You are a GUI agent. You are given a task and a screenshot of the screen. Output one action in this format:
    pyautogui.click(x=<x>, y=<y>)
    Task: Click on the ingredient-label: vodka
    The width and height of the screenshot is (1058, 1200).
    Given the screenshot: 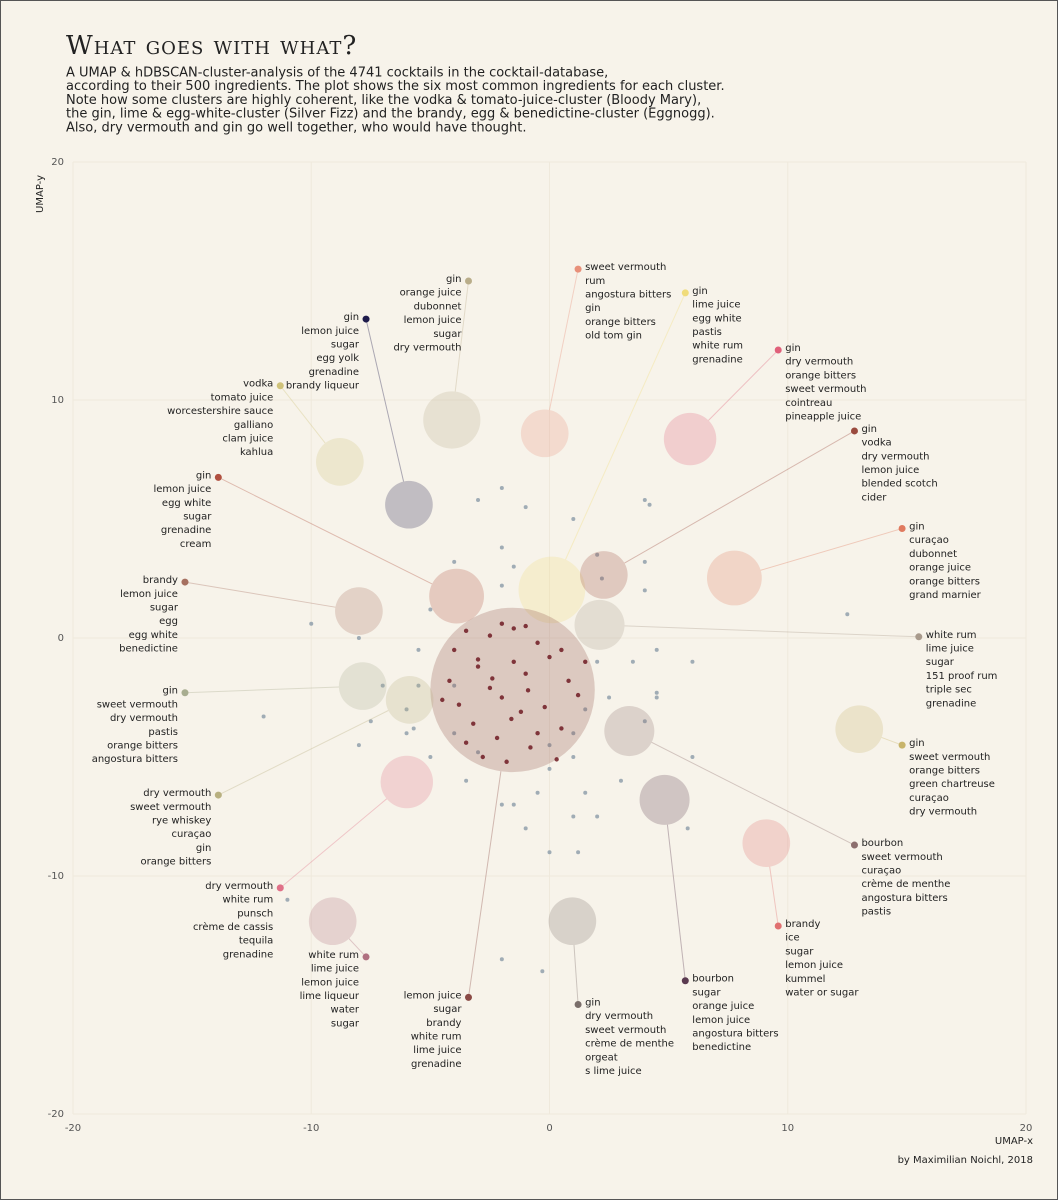 What is the action you would take?
    pyautogui.click(x=258, y=384)
    